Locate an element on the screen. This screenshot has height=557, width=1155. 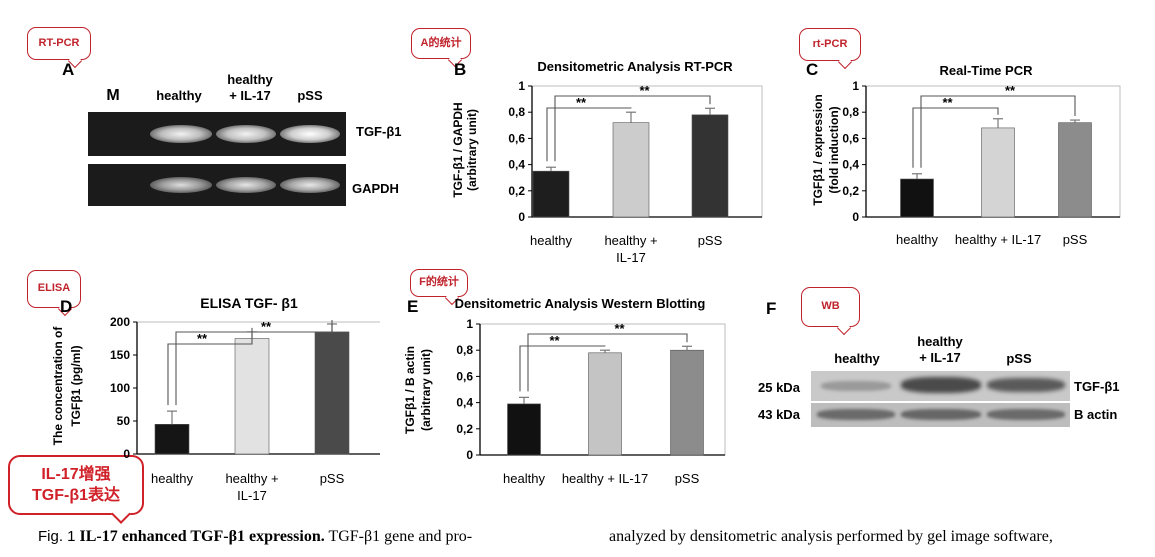
panel-a-letter: A is located at coordinates (68, 69).